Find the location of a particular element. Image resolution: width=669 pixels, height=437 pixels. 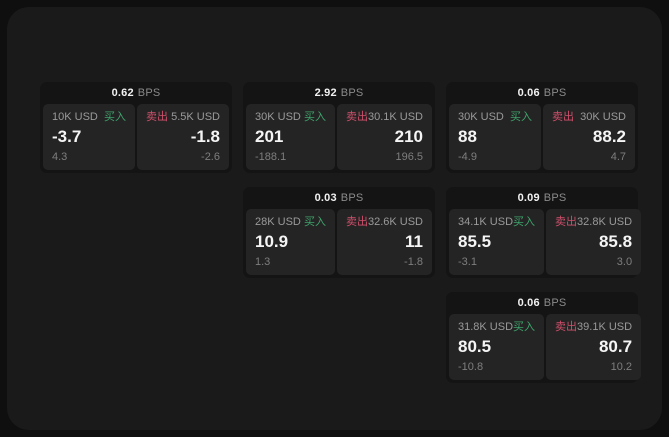

sell-change: 196.5 is located at coordinates (409, 157).